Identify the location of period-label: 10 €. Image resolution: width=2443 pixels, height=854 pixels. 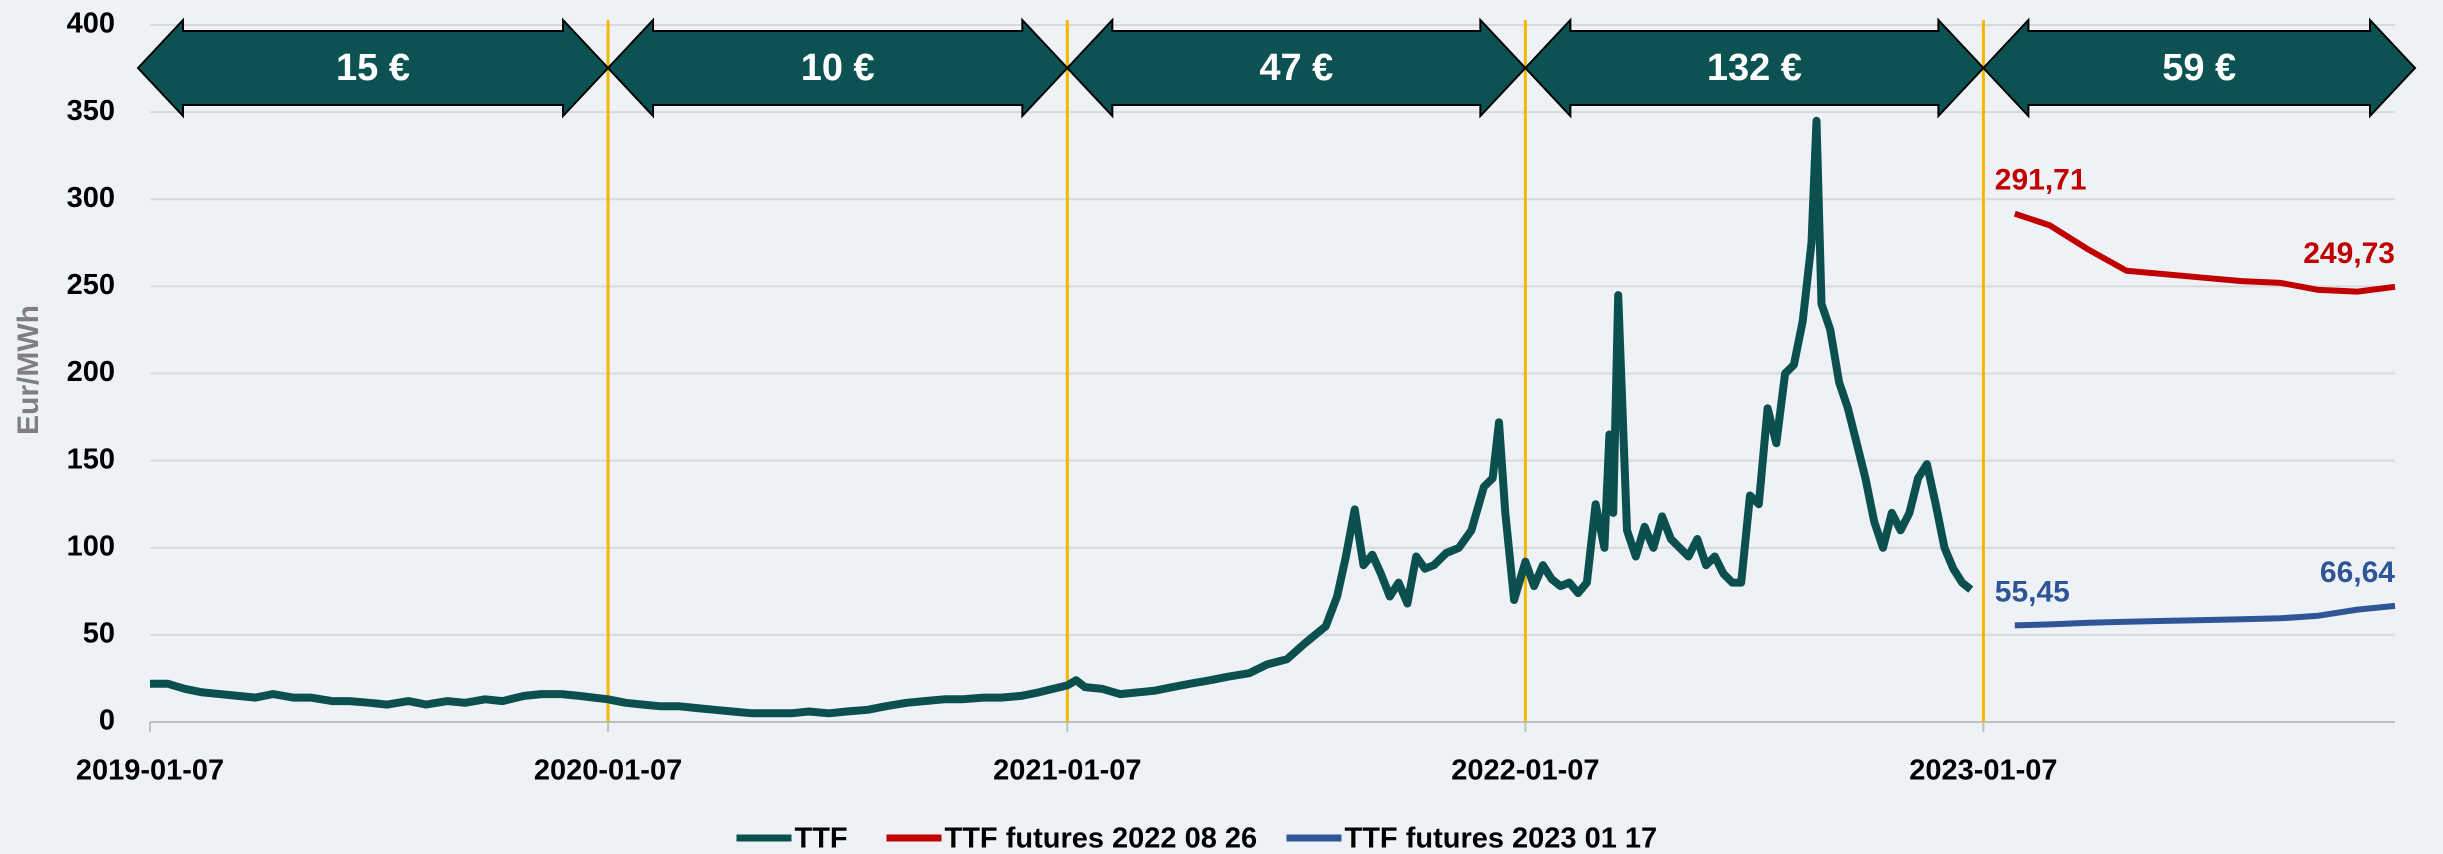
(838, 68).